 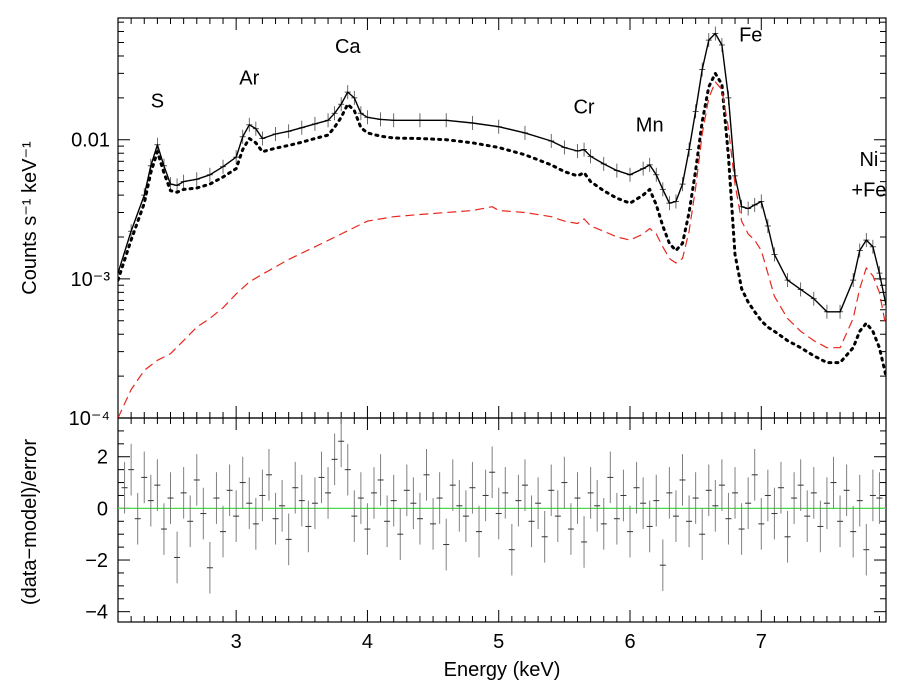 What do you see at coordinates (96, 561) in the screenshot?
I see `y-tick-label: −2` at bounding box center [96, 561].